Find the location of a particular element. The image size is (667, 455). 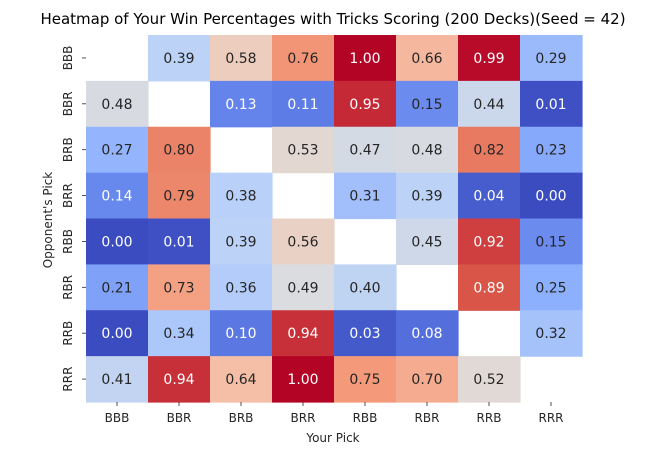

cell-value-label: 0.27 is located at coordinates (116, 151).